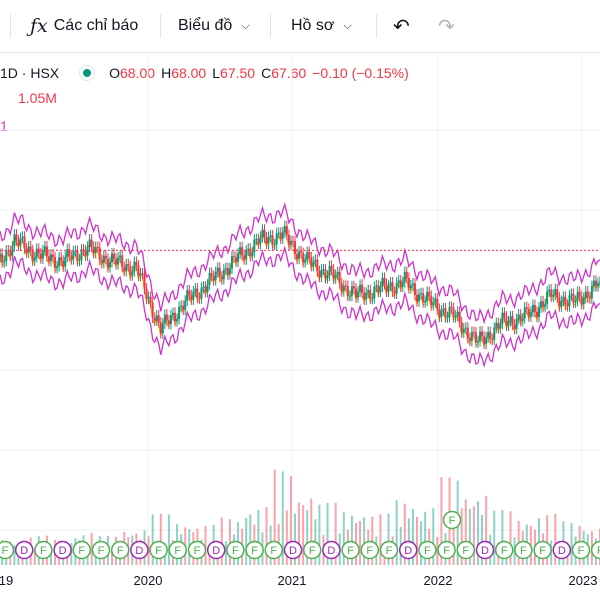 The image size is (600, 600). I want to click on x-axis-tick-label: 2021, so click(292, 580).